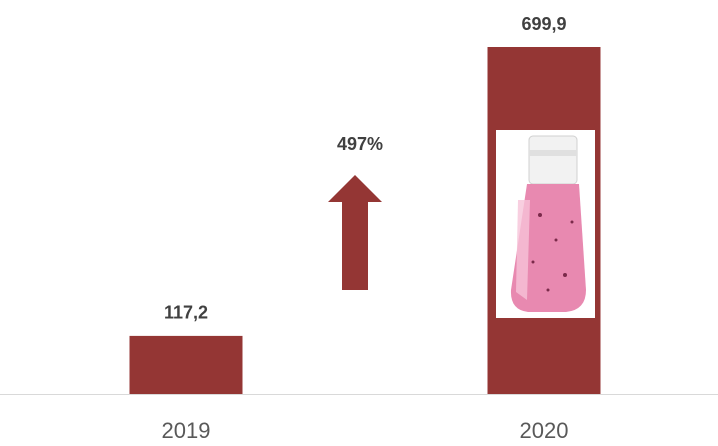  What do you see at coordinates (545, 224) in the screenshot?
I see `product-image` at bounding box center [545, 224].